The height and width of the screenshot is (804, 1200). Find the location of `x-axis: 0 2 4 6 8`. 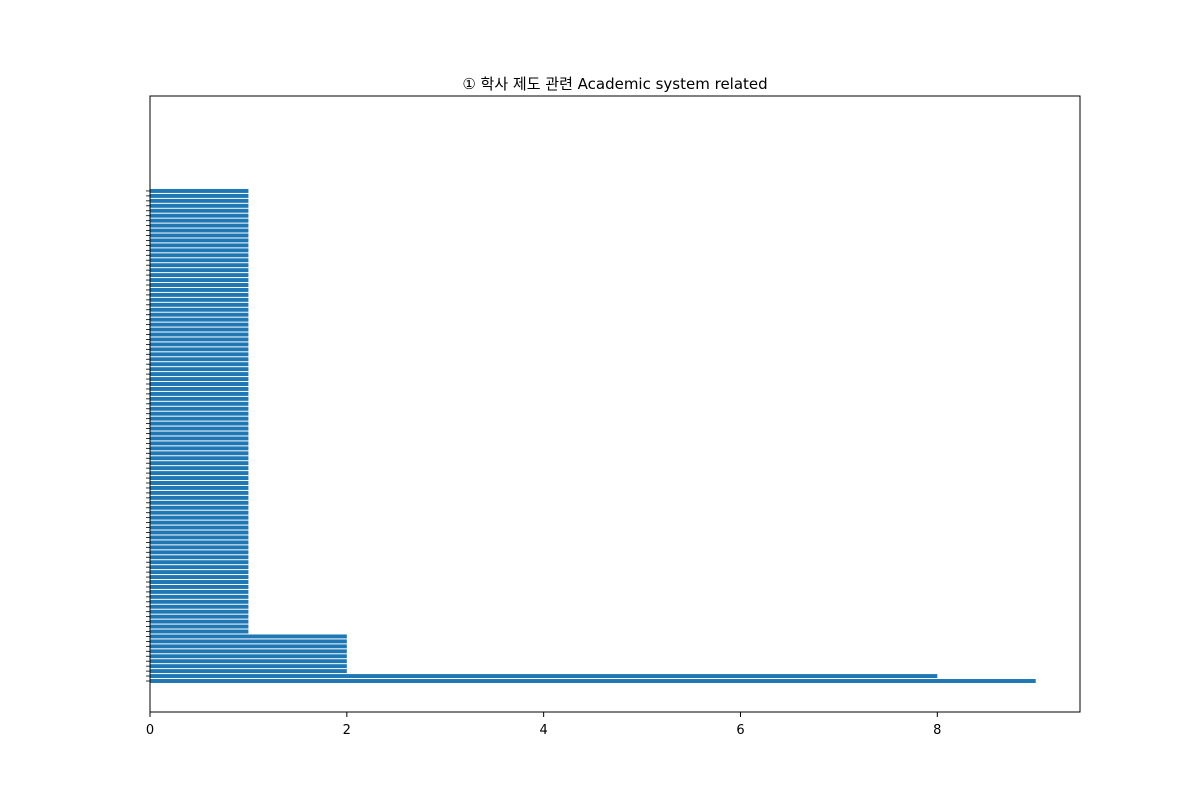

x-axis: 0 2 4 6 8 is located at coordinates (543, 725).